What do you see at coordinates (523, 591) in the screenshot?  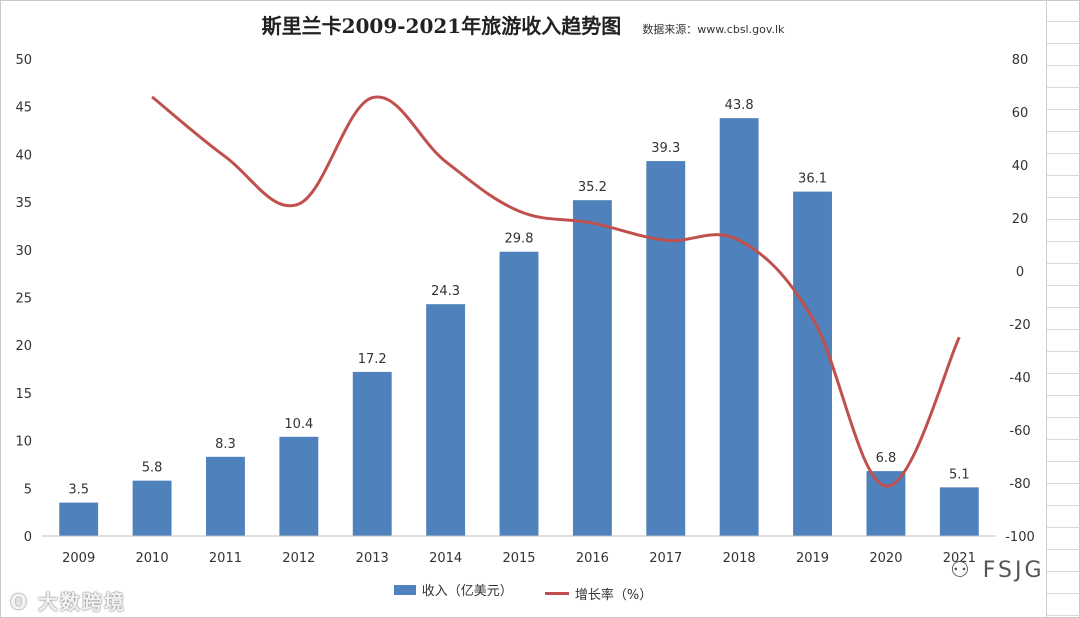 I see `chart-legend: 收入（亿美元） 增长率（%）` at bounding box center [523, 591].